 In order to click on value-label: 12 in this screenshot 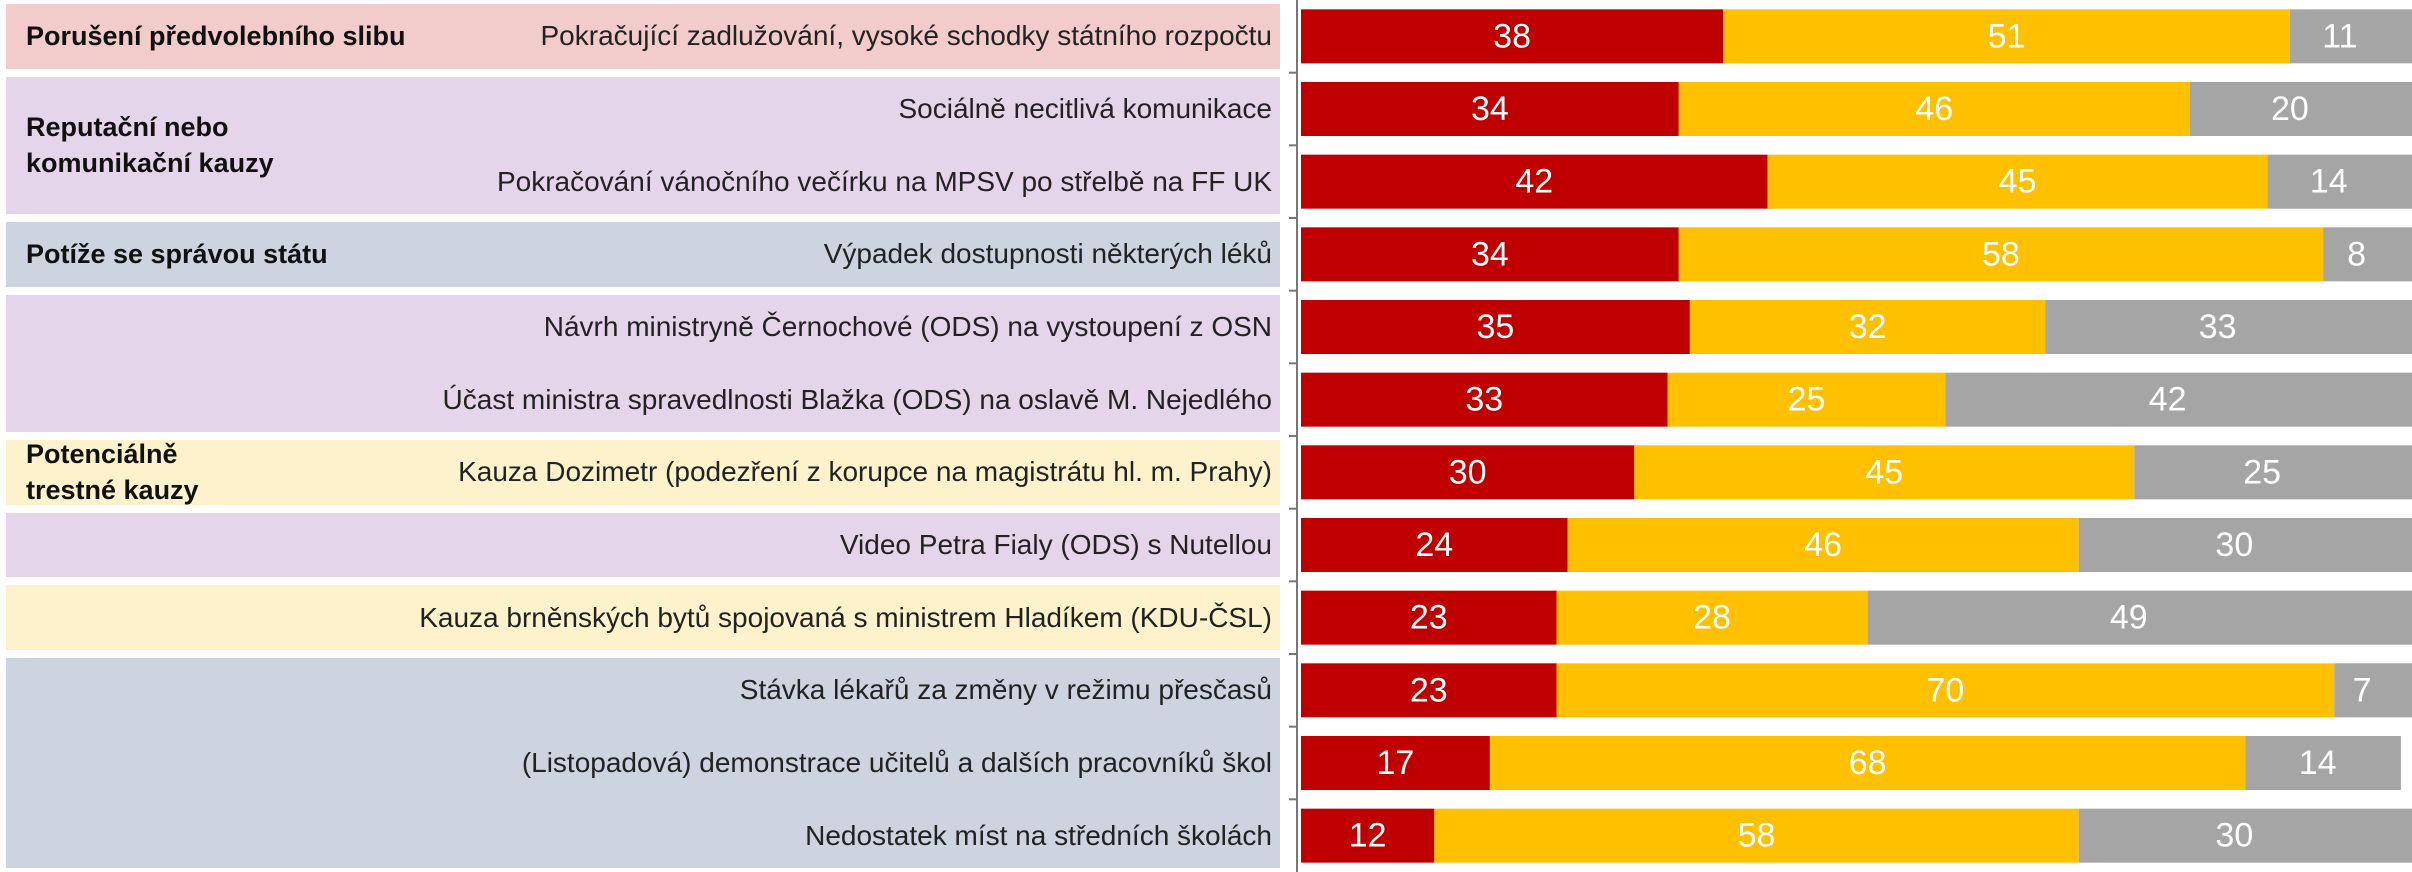, I will do `click(1368, 836)`.